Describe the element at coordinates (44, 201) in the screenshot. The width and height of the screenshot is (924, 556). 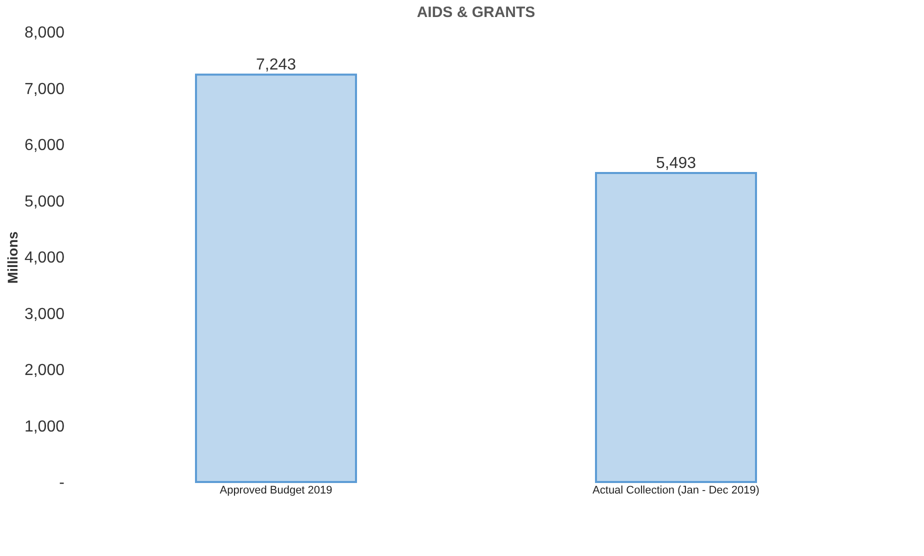
I see `y-tick-label: 5,000` at that location.